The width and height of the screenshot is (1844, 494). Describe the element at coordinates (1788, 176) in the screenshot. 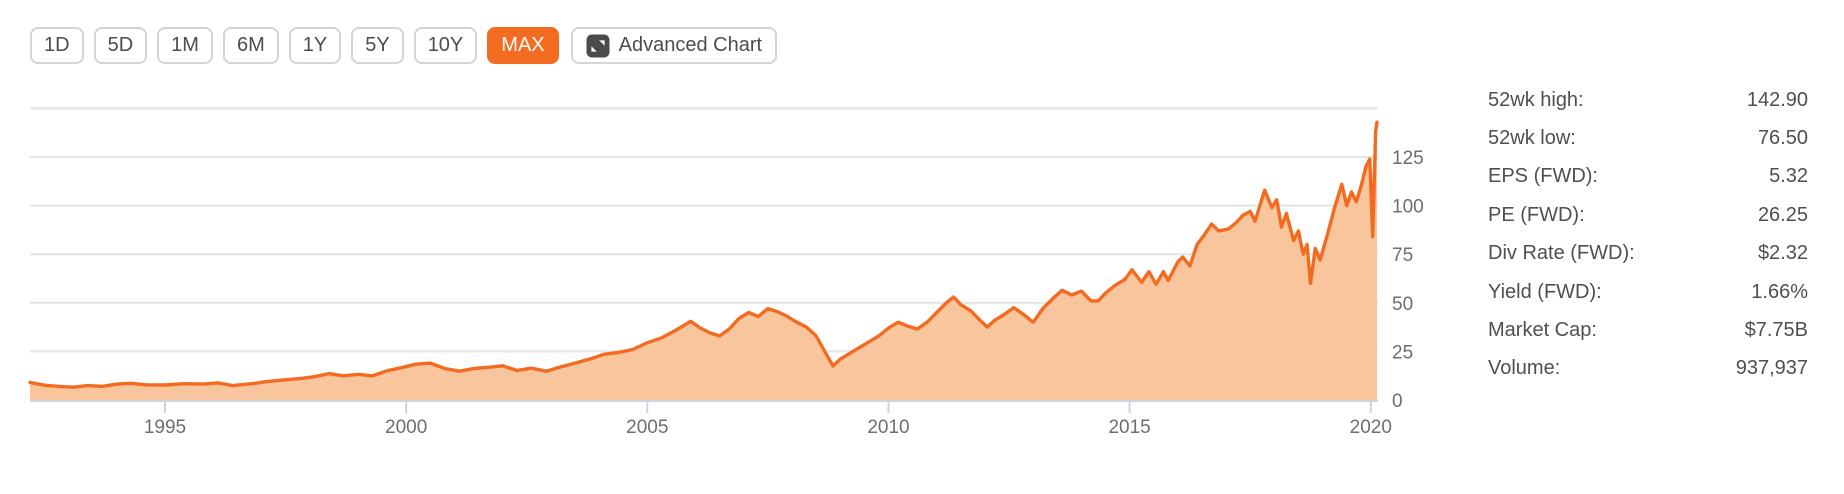

I see `stat-value: 5.32` at that location.